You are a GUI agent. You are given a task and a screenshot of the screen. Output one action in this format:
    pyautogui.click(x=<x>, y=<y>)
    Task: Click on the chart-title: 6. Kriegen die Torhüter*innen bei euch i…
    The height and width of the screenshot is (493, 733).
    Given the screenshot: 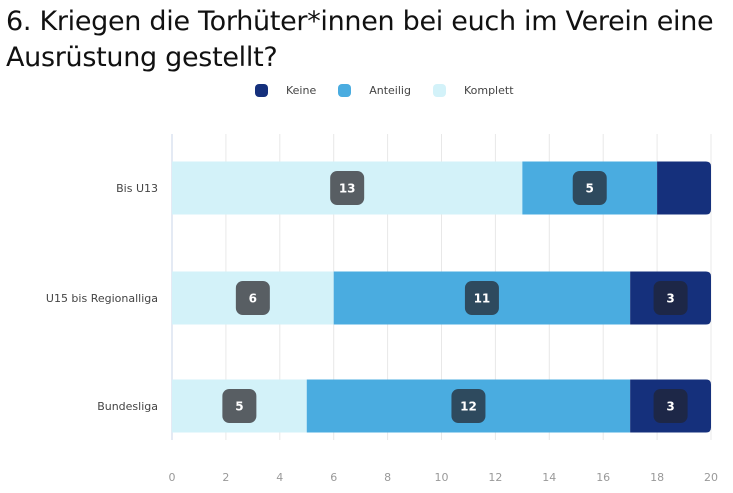 What is the action you would take?
    pyautogui.click(x=360, y=39)
    